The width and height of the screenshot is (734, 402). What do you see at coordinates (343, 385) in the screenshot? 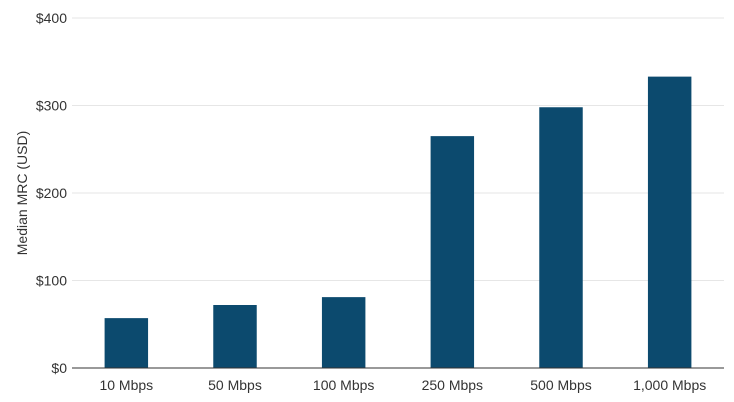
I see `x-tick-label: 100 Mbps` at bounding box center [343, 385].